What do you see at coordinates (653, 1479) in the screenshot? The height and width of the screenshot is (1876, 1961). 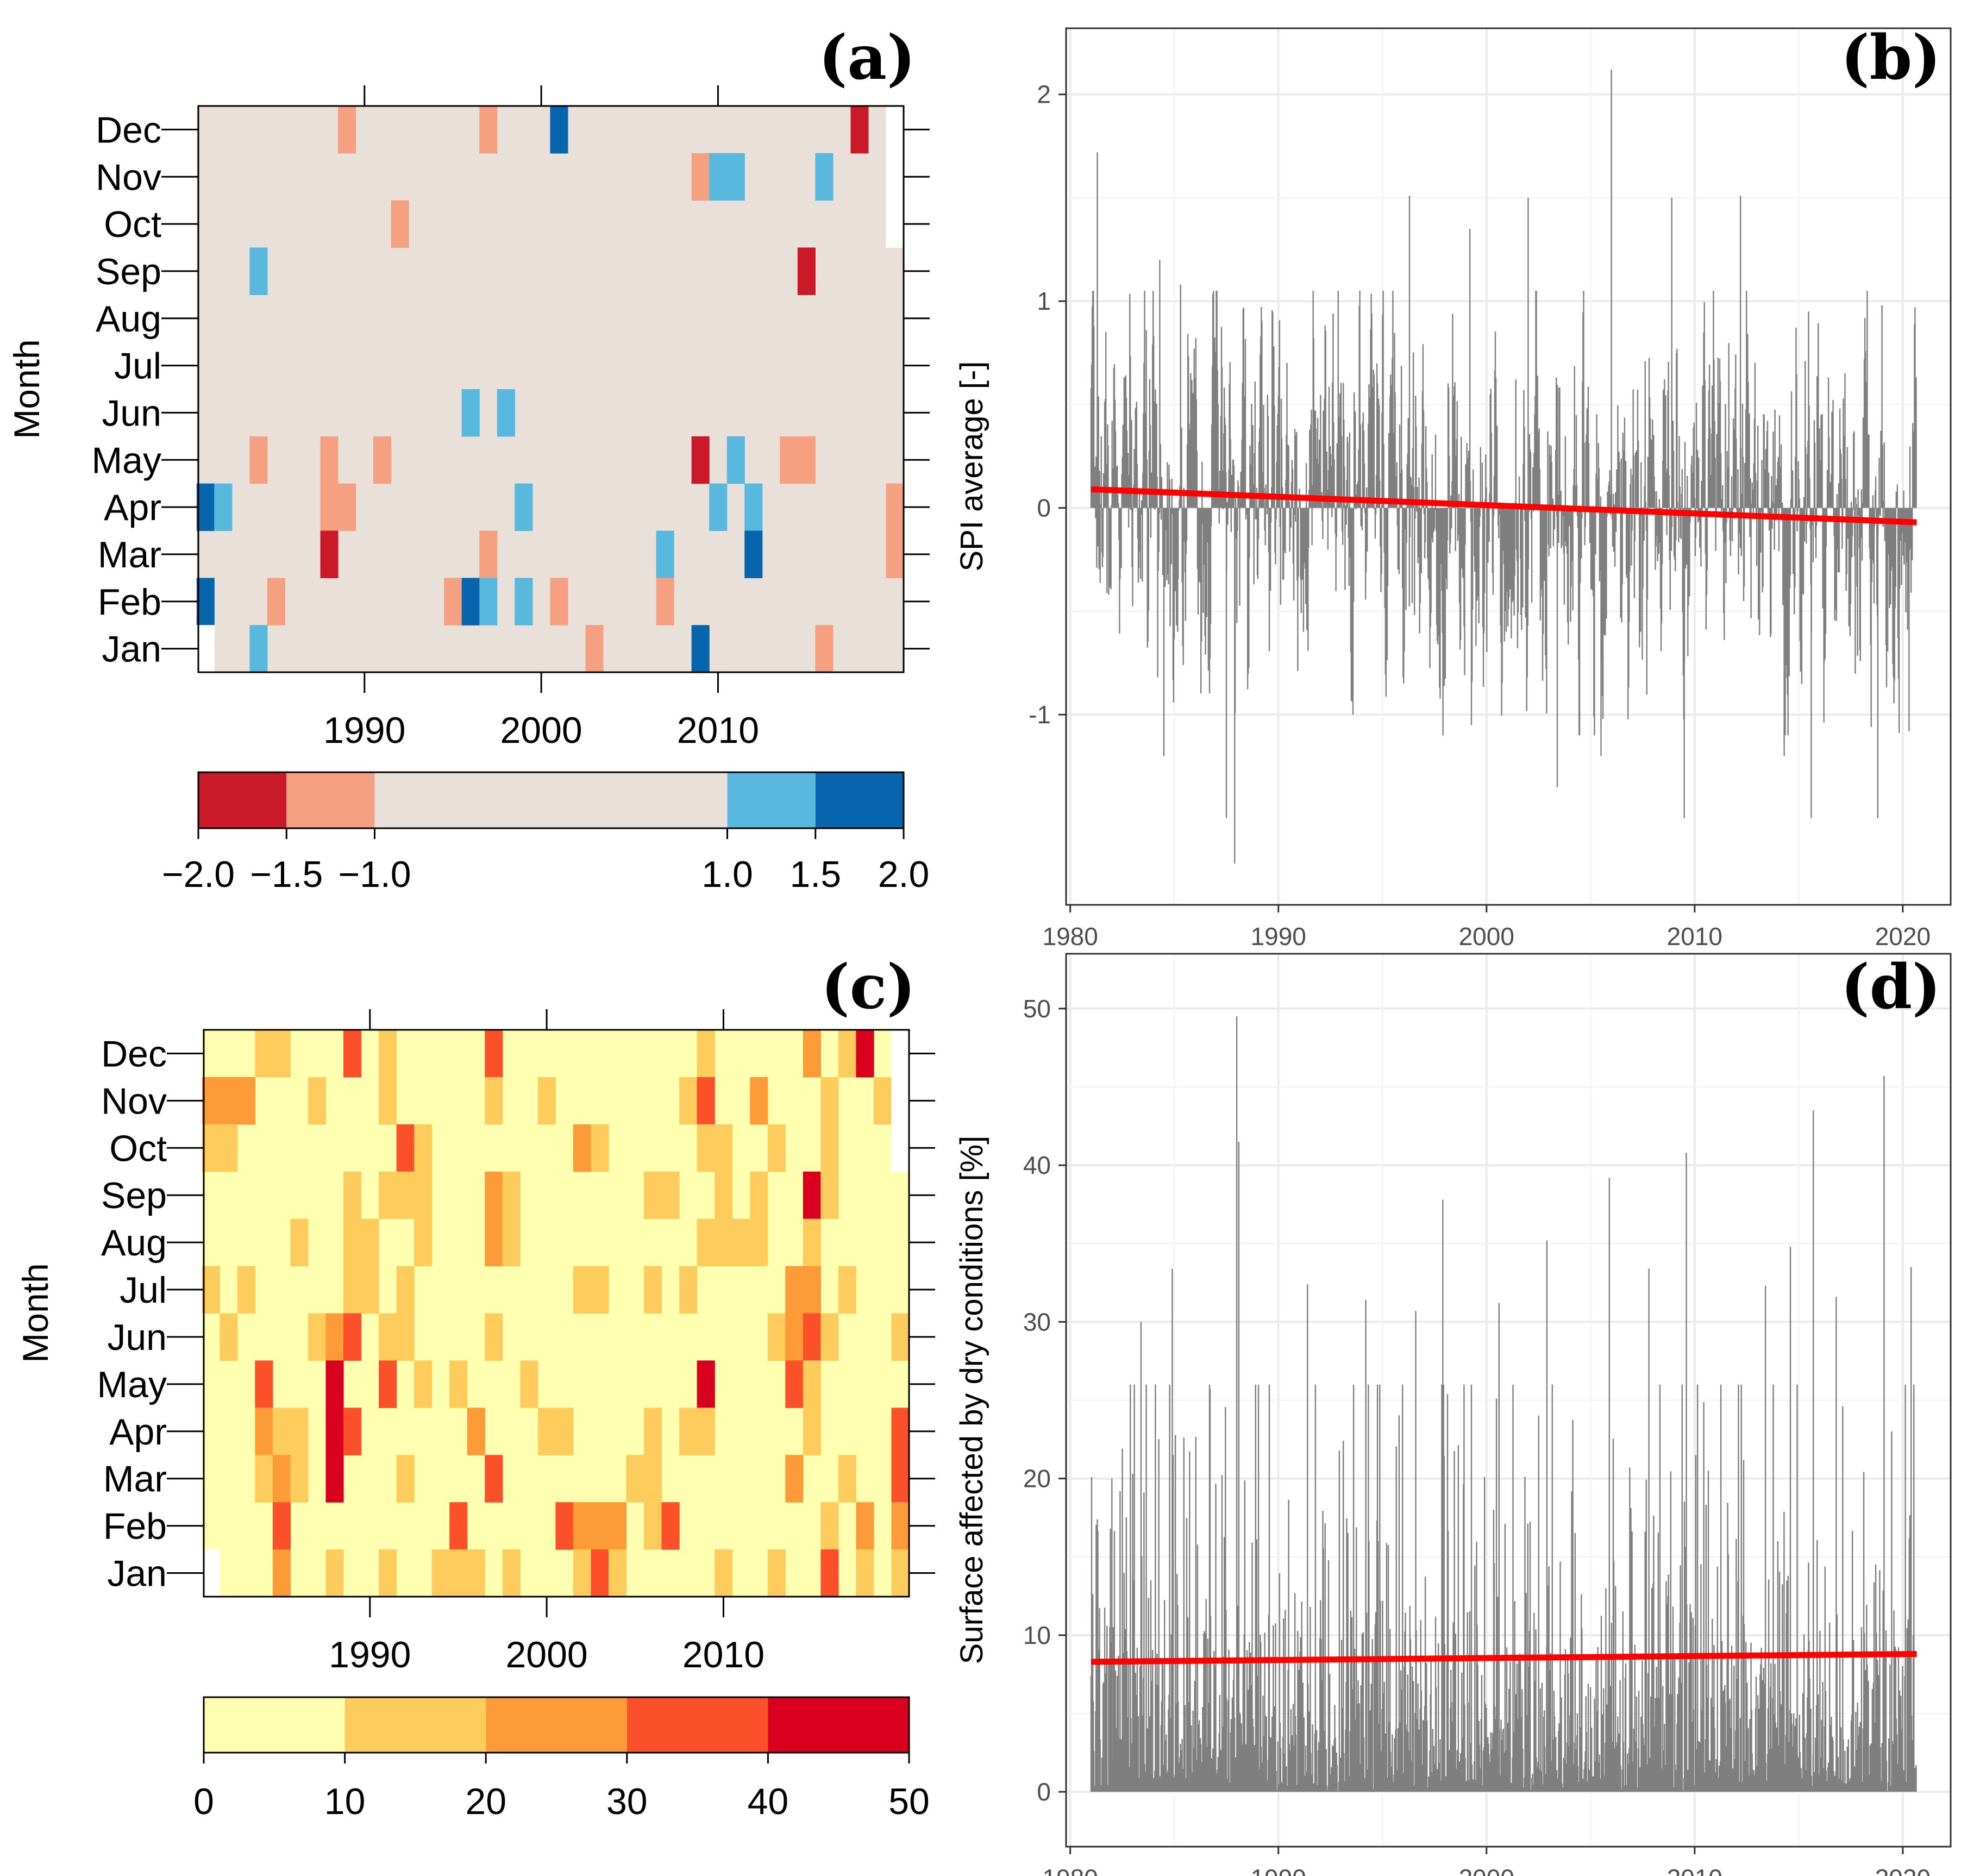 I see `heatmap-cell-2006-mar` at bounding box center [653, 1479].